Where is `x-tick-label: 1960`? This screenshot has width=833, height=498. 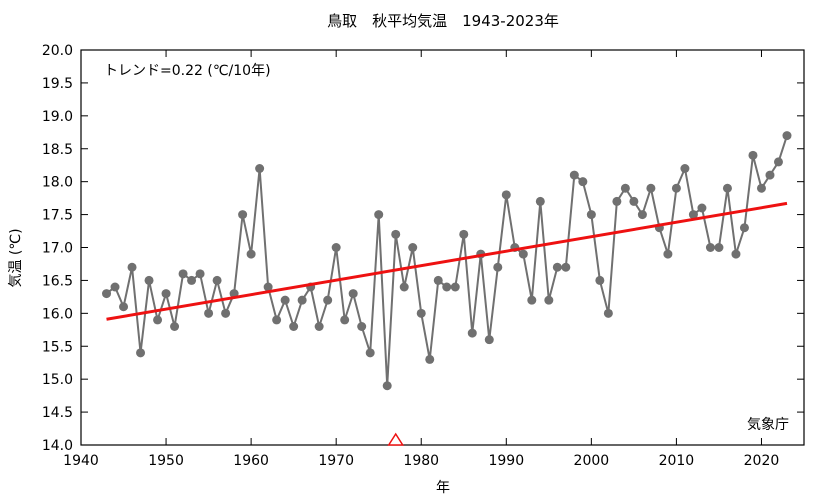 x-tick-label: 1960 is located at coordinates (251, 461).